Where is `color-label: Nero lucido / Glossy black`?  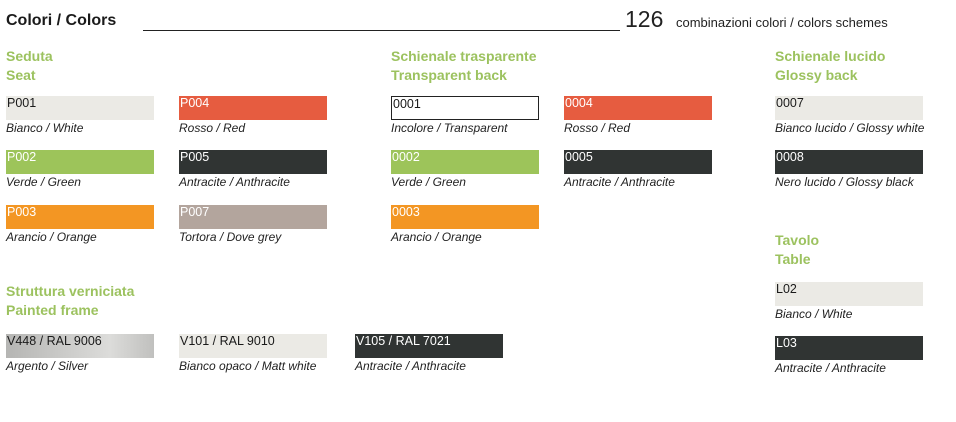
color-label: Nero lucido / Glossy black is located at coordinates (844, 182).